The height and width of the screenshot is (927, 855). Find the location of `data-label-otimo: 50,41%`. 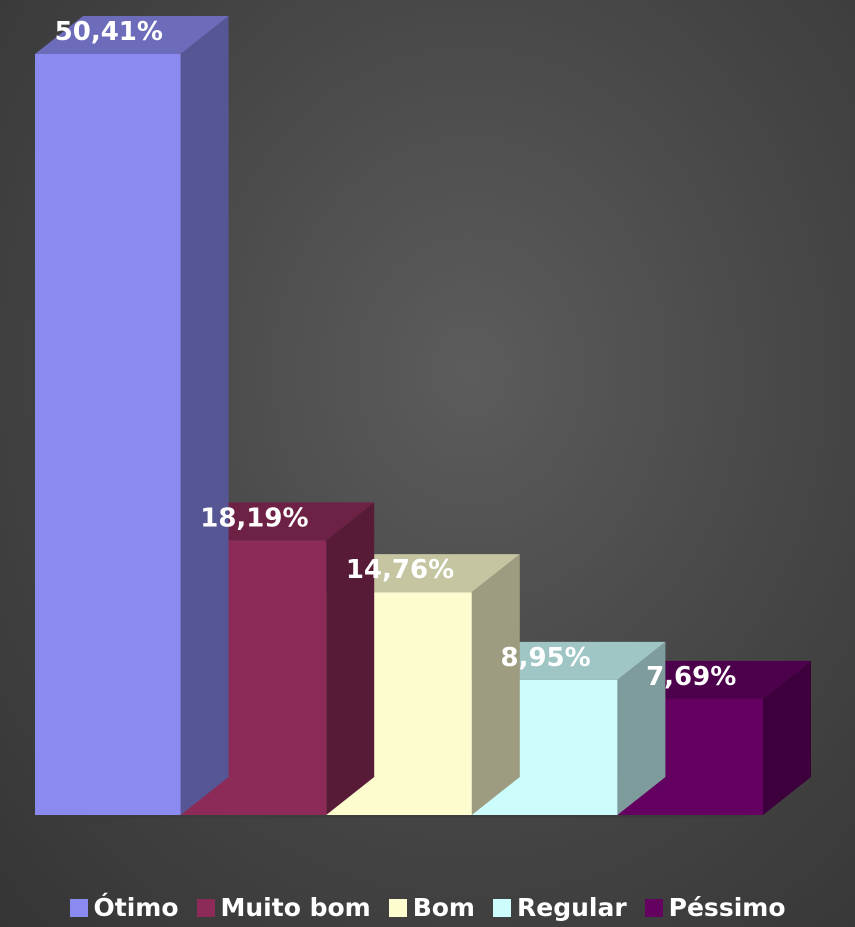

data-label-otimo: 50,41% is located at coordinates (109, 32).